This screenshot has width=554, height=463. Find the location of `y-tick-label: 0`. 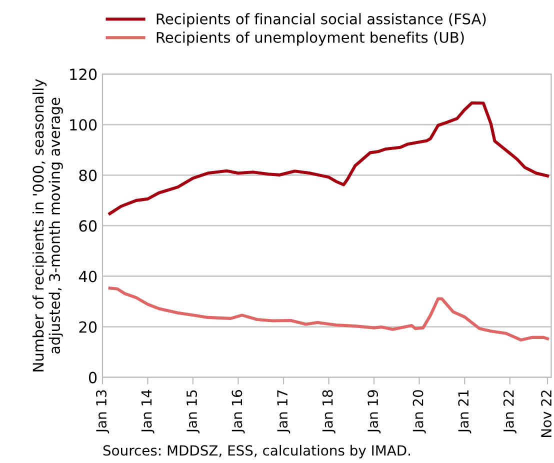

y-tick-label: 0 is located at coordinates (92, 378).